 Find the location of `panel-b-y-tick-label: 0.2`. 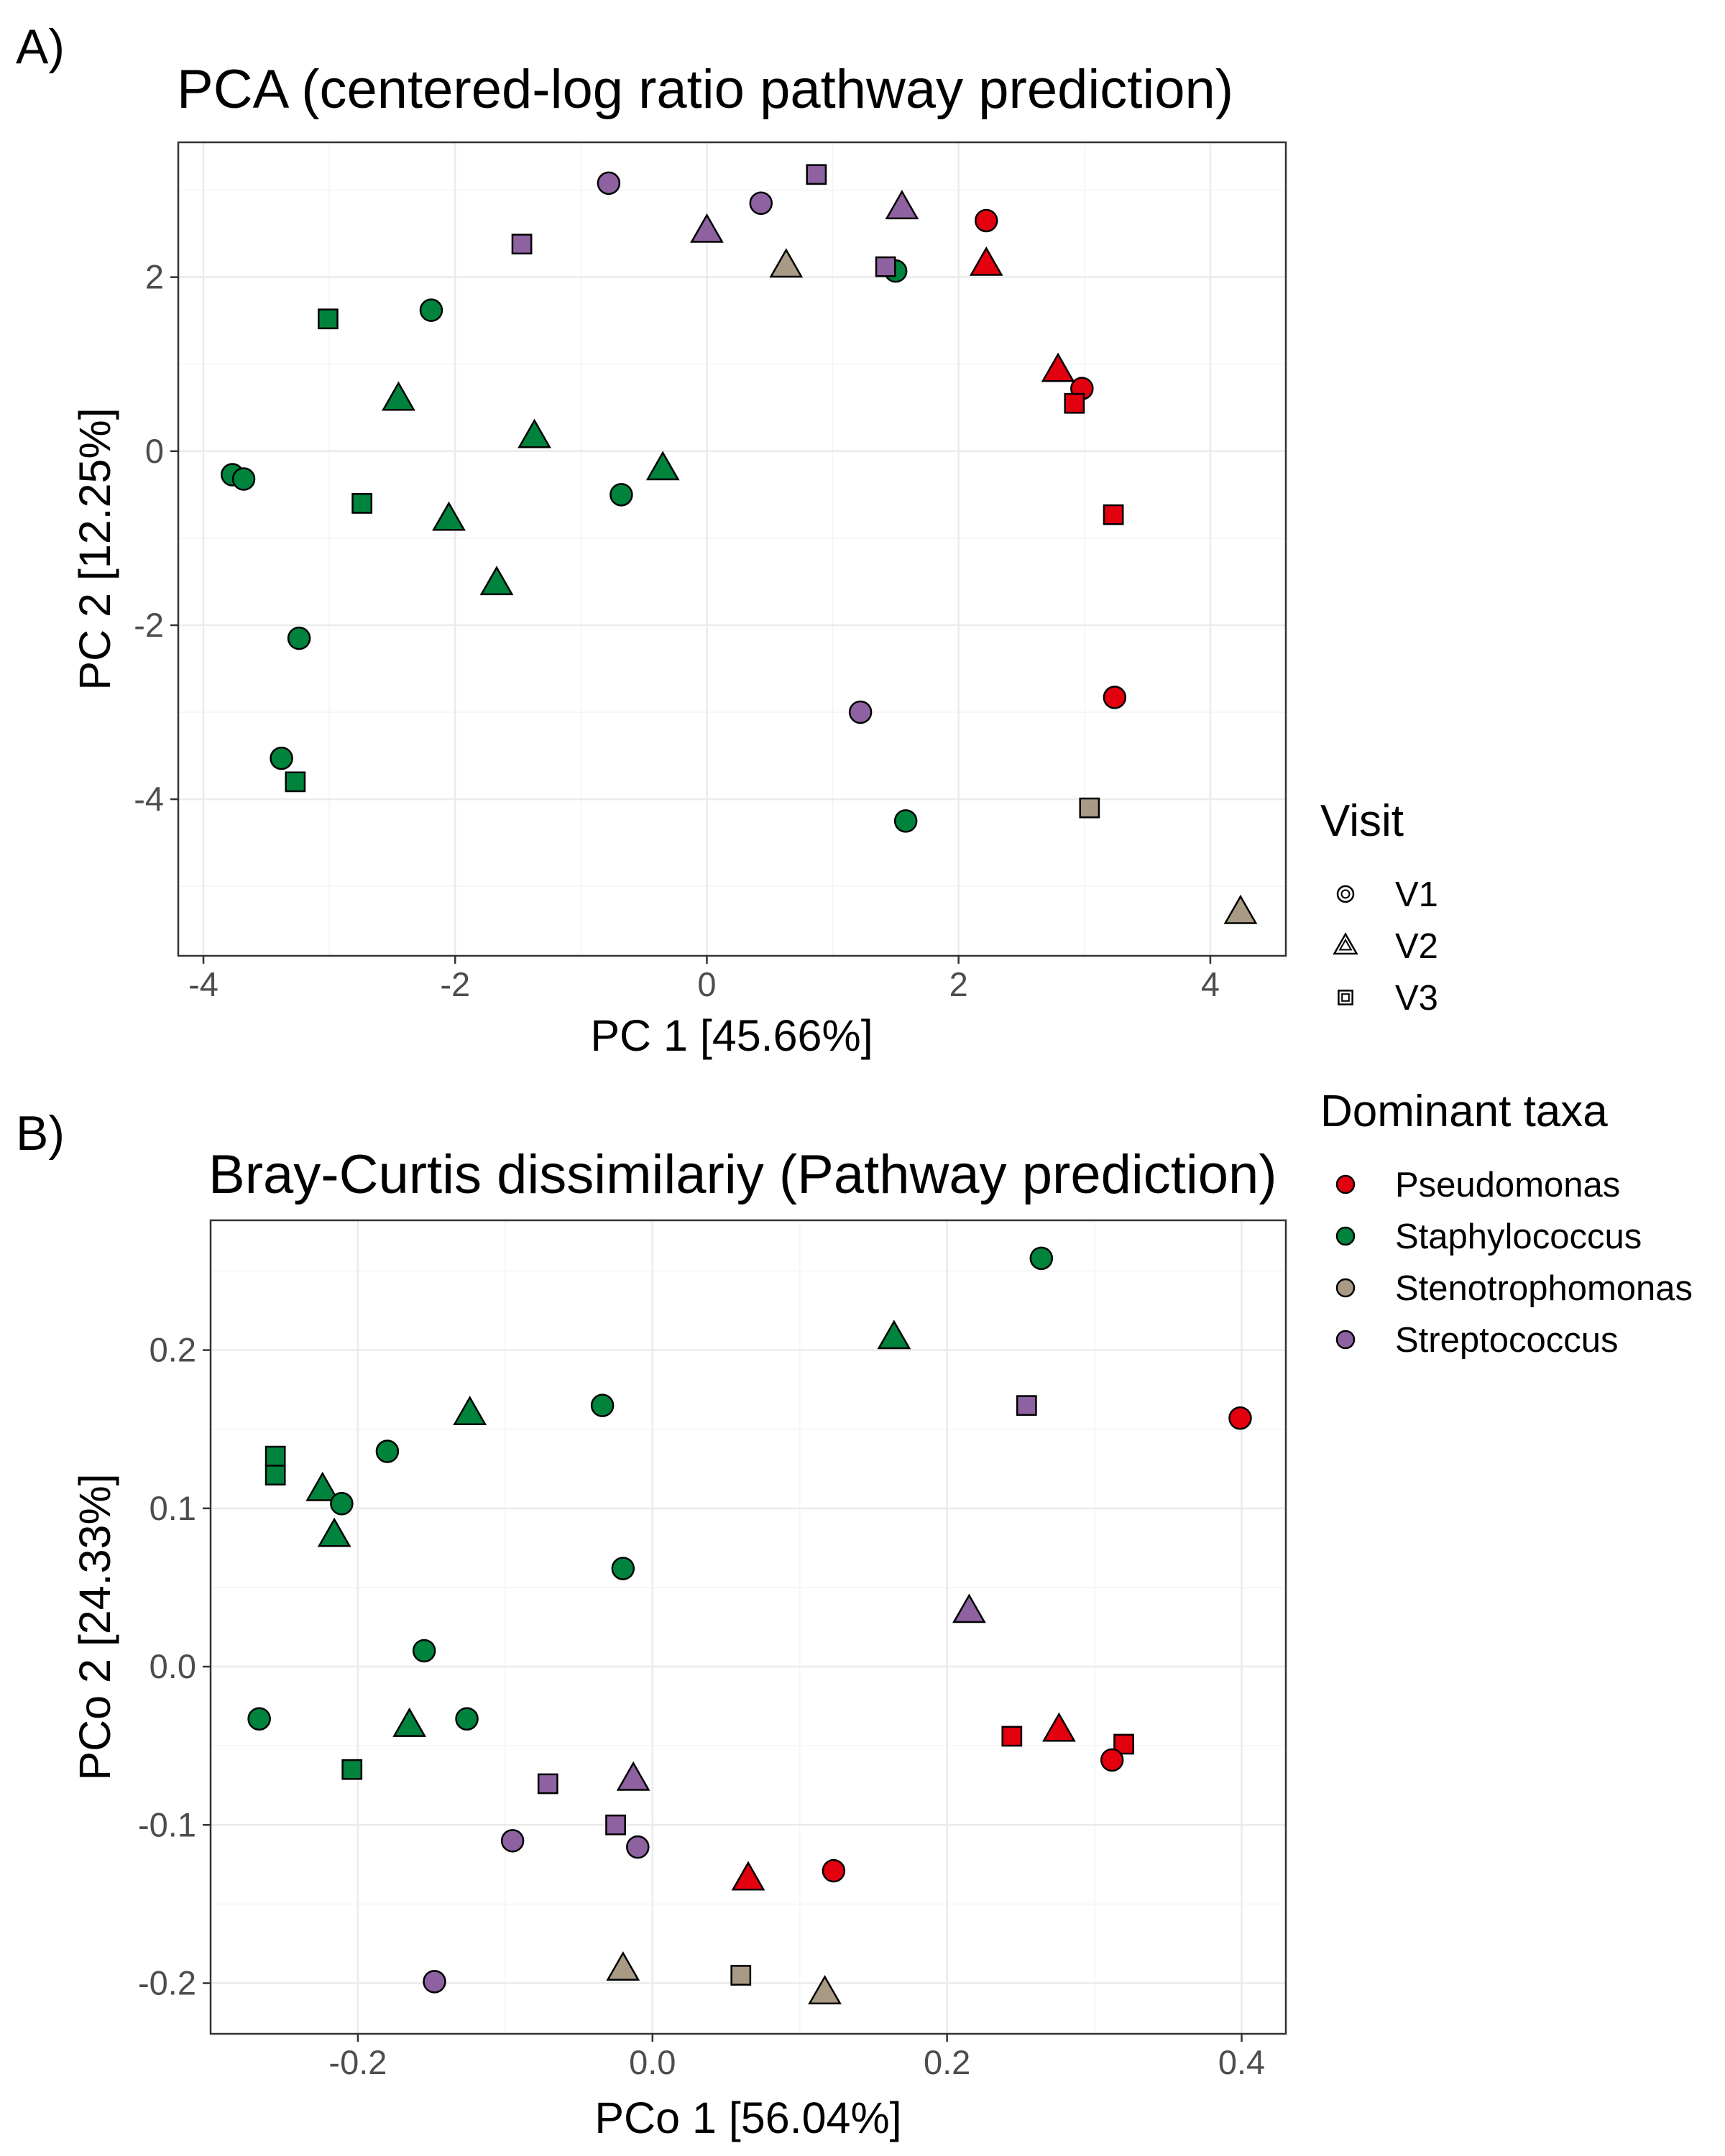

panel-b-y-tick-label: 0.2 is located at coordinates (173, 1350).